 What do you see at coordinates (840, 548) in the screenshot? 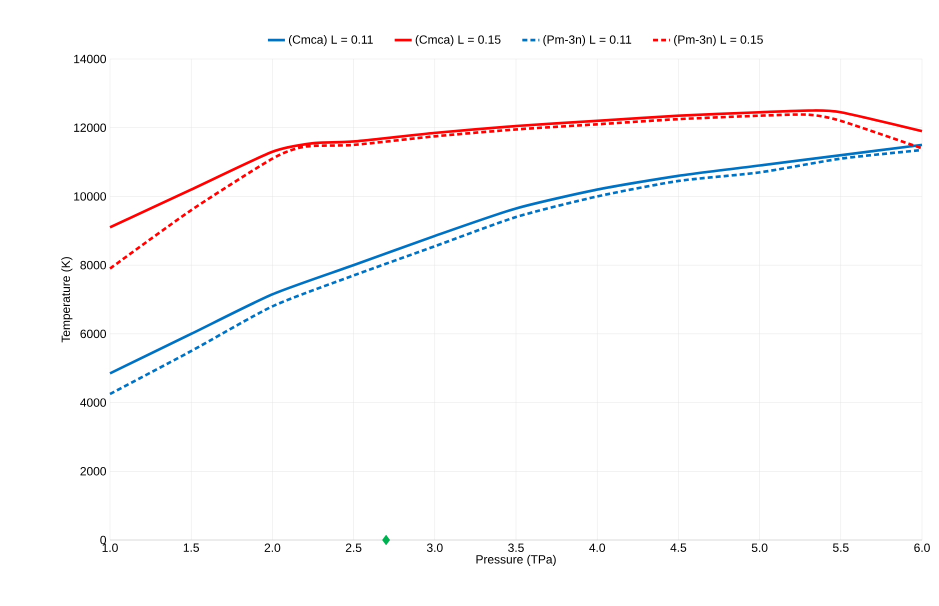
I see `x-tick-label: 5.5` at bounding box center [840, 548].